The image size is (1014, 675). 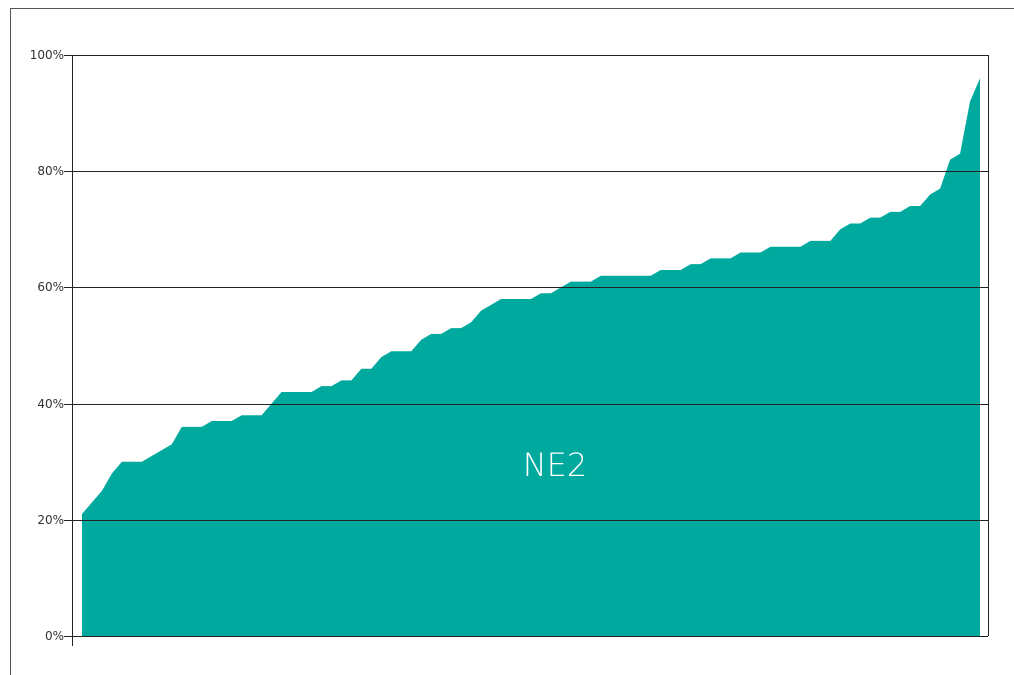 What do you see at coordinates (555, 465) in the screenshot?
I see `series-label: NE2` at bounding box center [555, 465].